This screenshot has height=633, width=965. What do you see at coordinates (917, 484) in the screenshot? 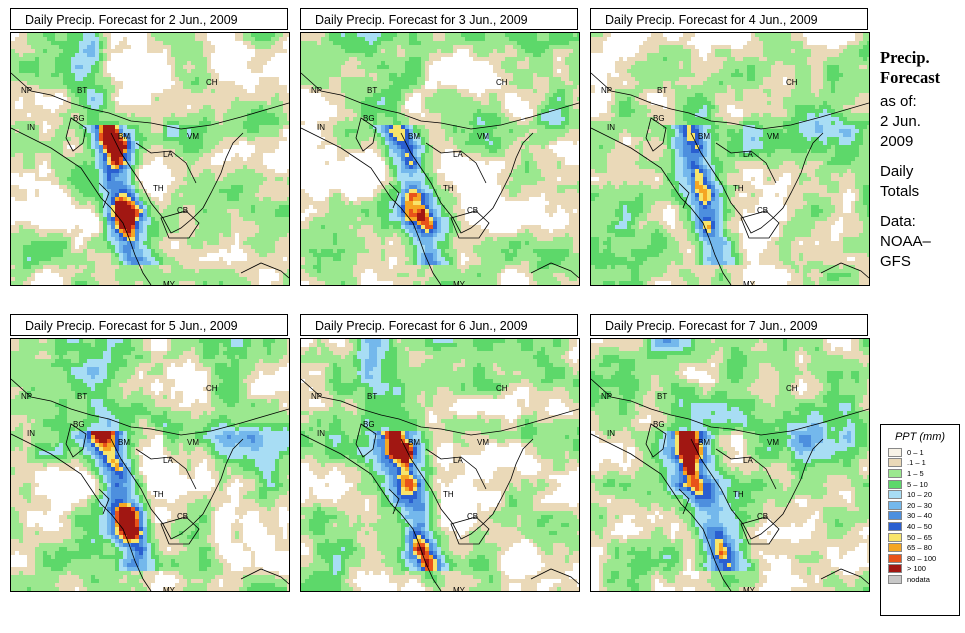
I see `legend-label: 5 – 10` at bounding box center [917, 484].